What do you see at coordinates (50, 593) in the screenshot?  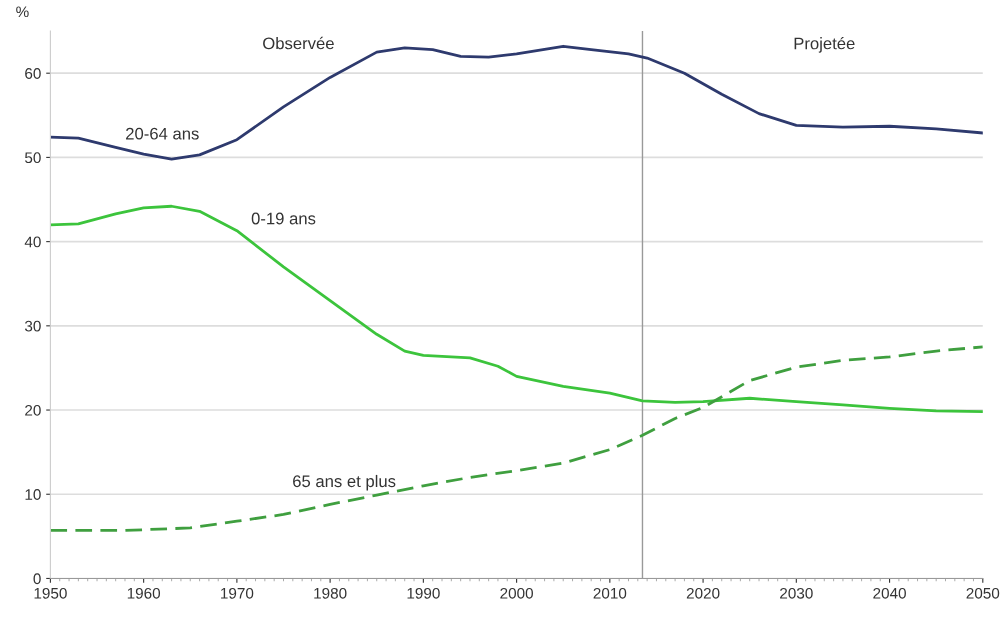 I see `x-tick-label: 1950` at bounding box center [50, 593].